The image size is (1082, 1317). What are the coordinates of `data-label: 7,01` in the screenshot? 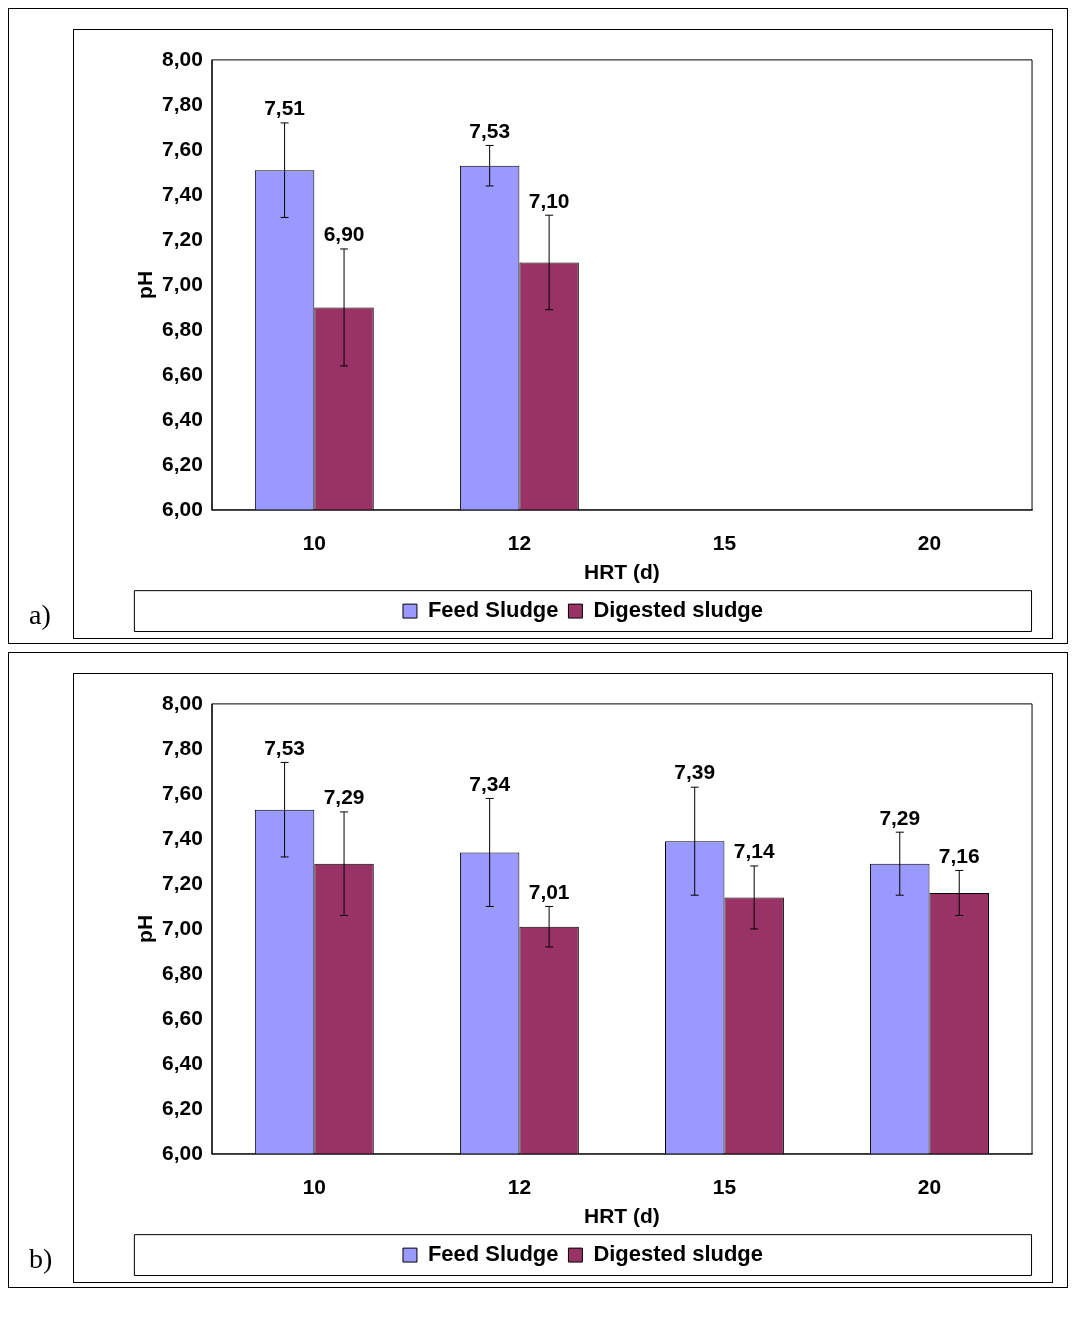 It's located at (549, 891).